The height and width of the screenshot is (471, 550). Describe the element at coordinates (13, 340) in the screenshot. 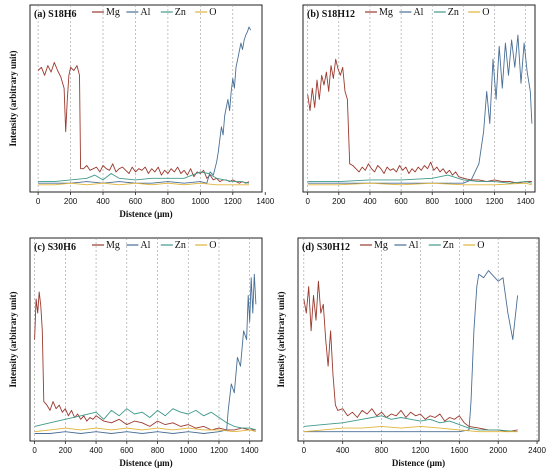

I see `panel-c-ylabel: Intensity (arbitrary unit)` at that location.